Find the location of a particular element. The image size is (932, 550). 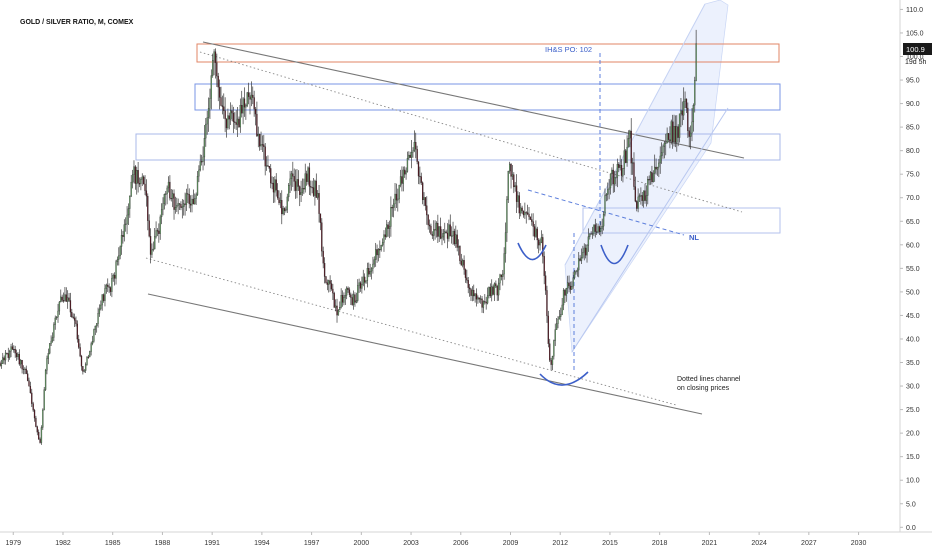

y-tick-label: 0.0 is located at coordinates (911, 528).